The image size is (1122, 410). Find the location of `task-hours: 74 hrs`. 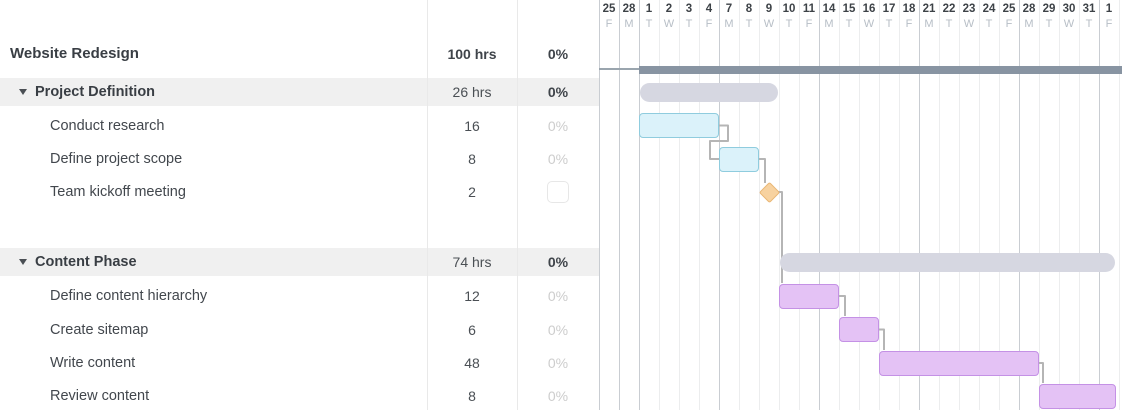

task-hours: 74 hrs is located at coordinates (472, 262).